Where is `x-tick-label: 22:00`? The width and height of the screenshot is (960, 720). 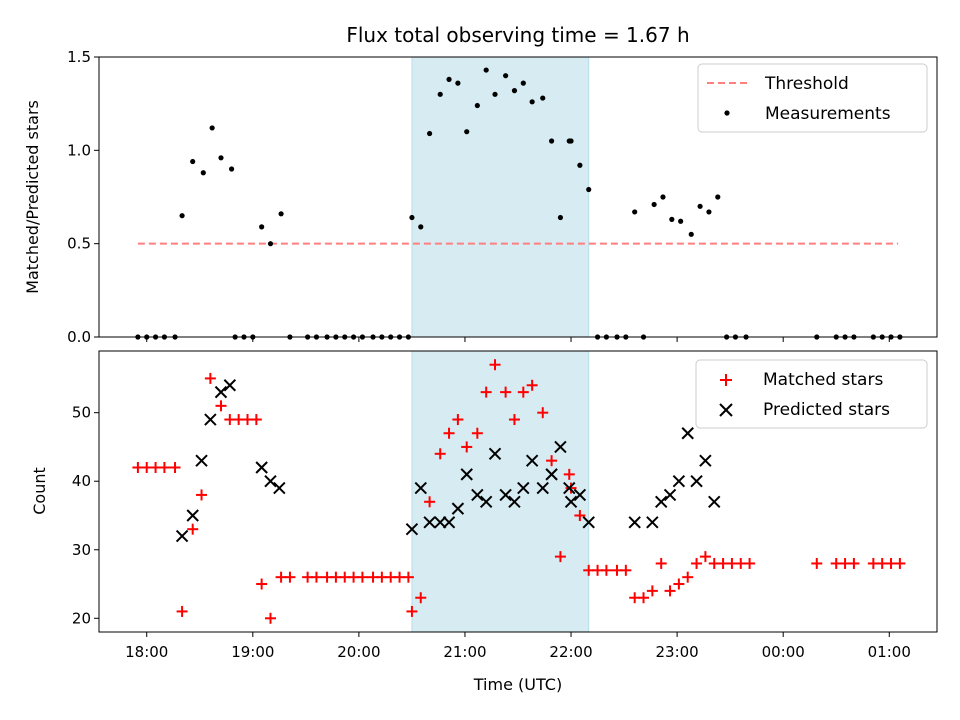
x-tick-label: 22:00 is located at coordinates (570, 652).